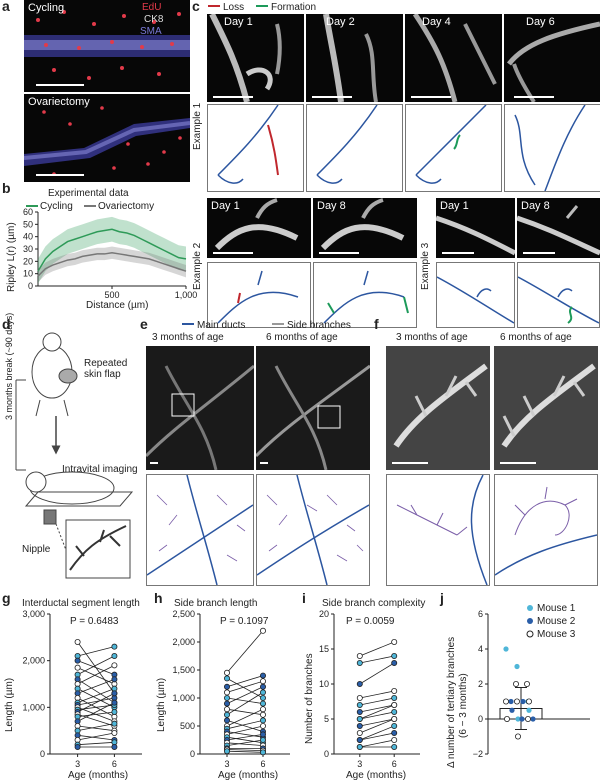 The height and width of the screenshot is (781, 600). What do you see at coordinates (68, 376) in the screenshot?
I see `skin-flap-shape` at bounding box center [68, 376].